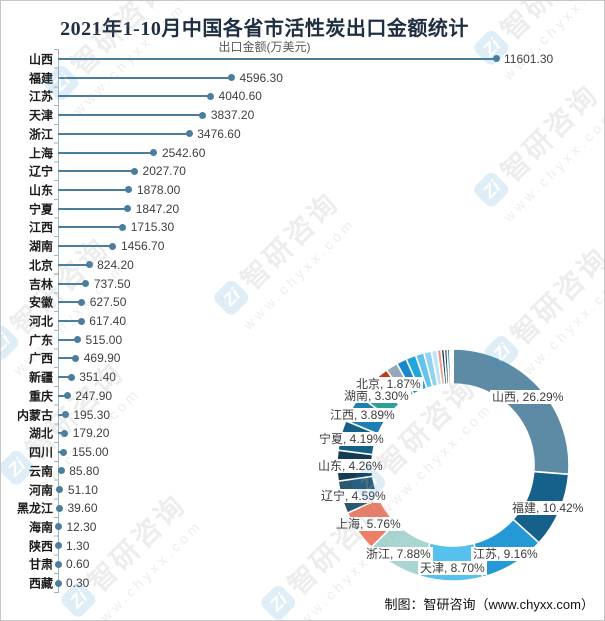  What do you see at coordinates (505, 554) in the screenshot?
I see `donut-label: 江苏, 9.16%` at bounding box center [505, 554].